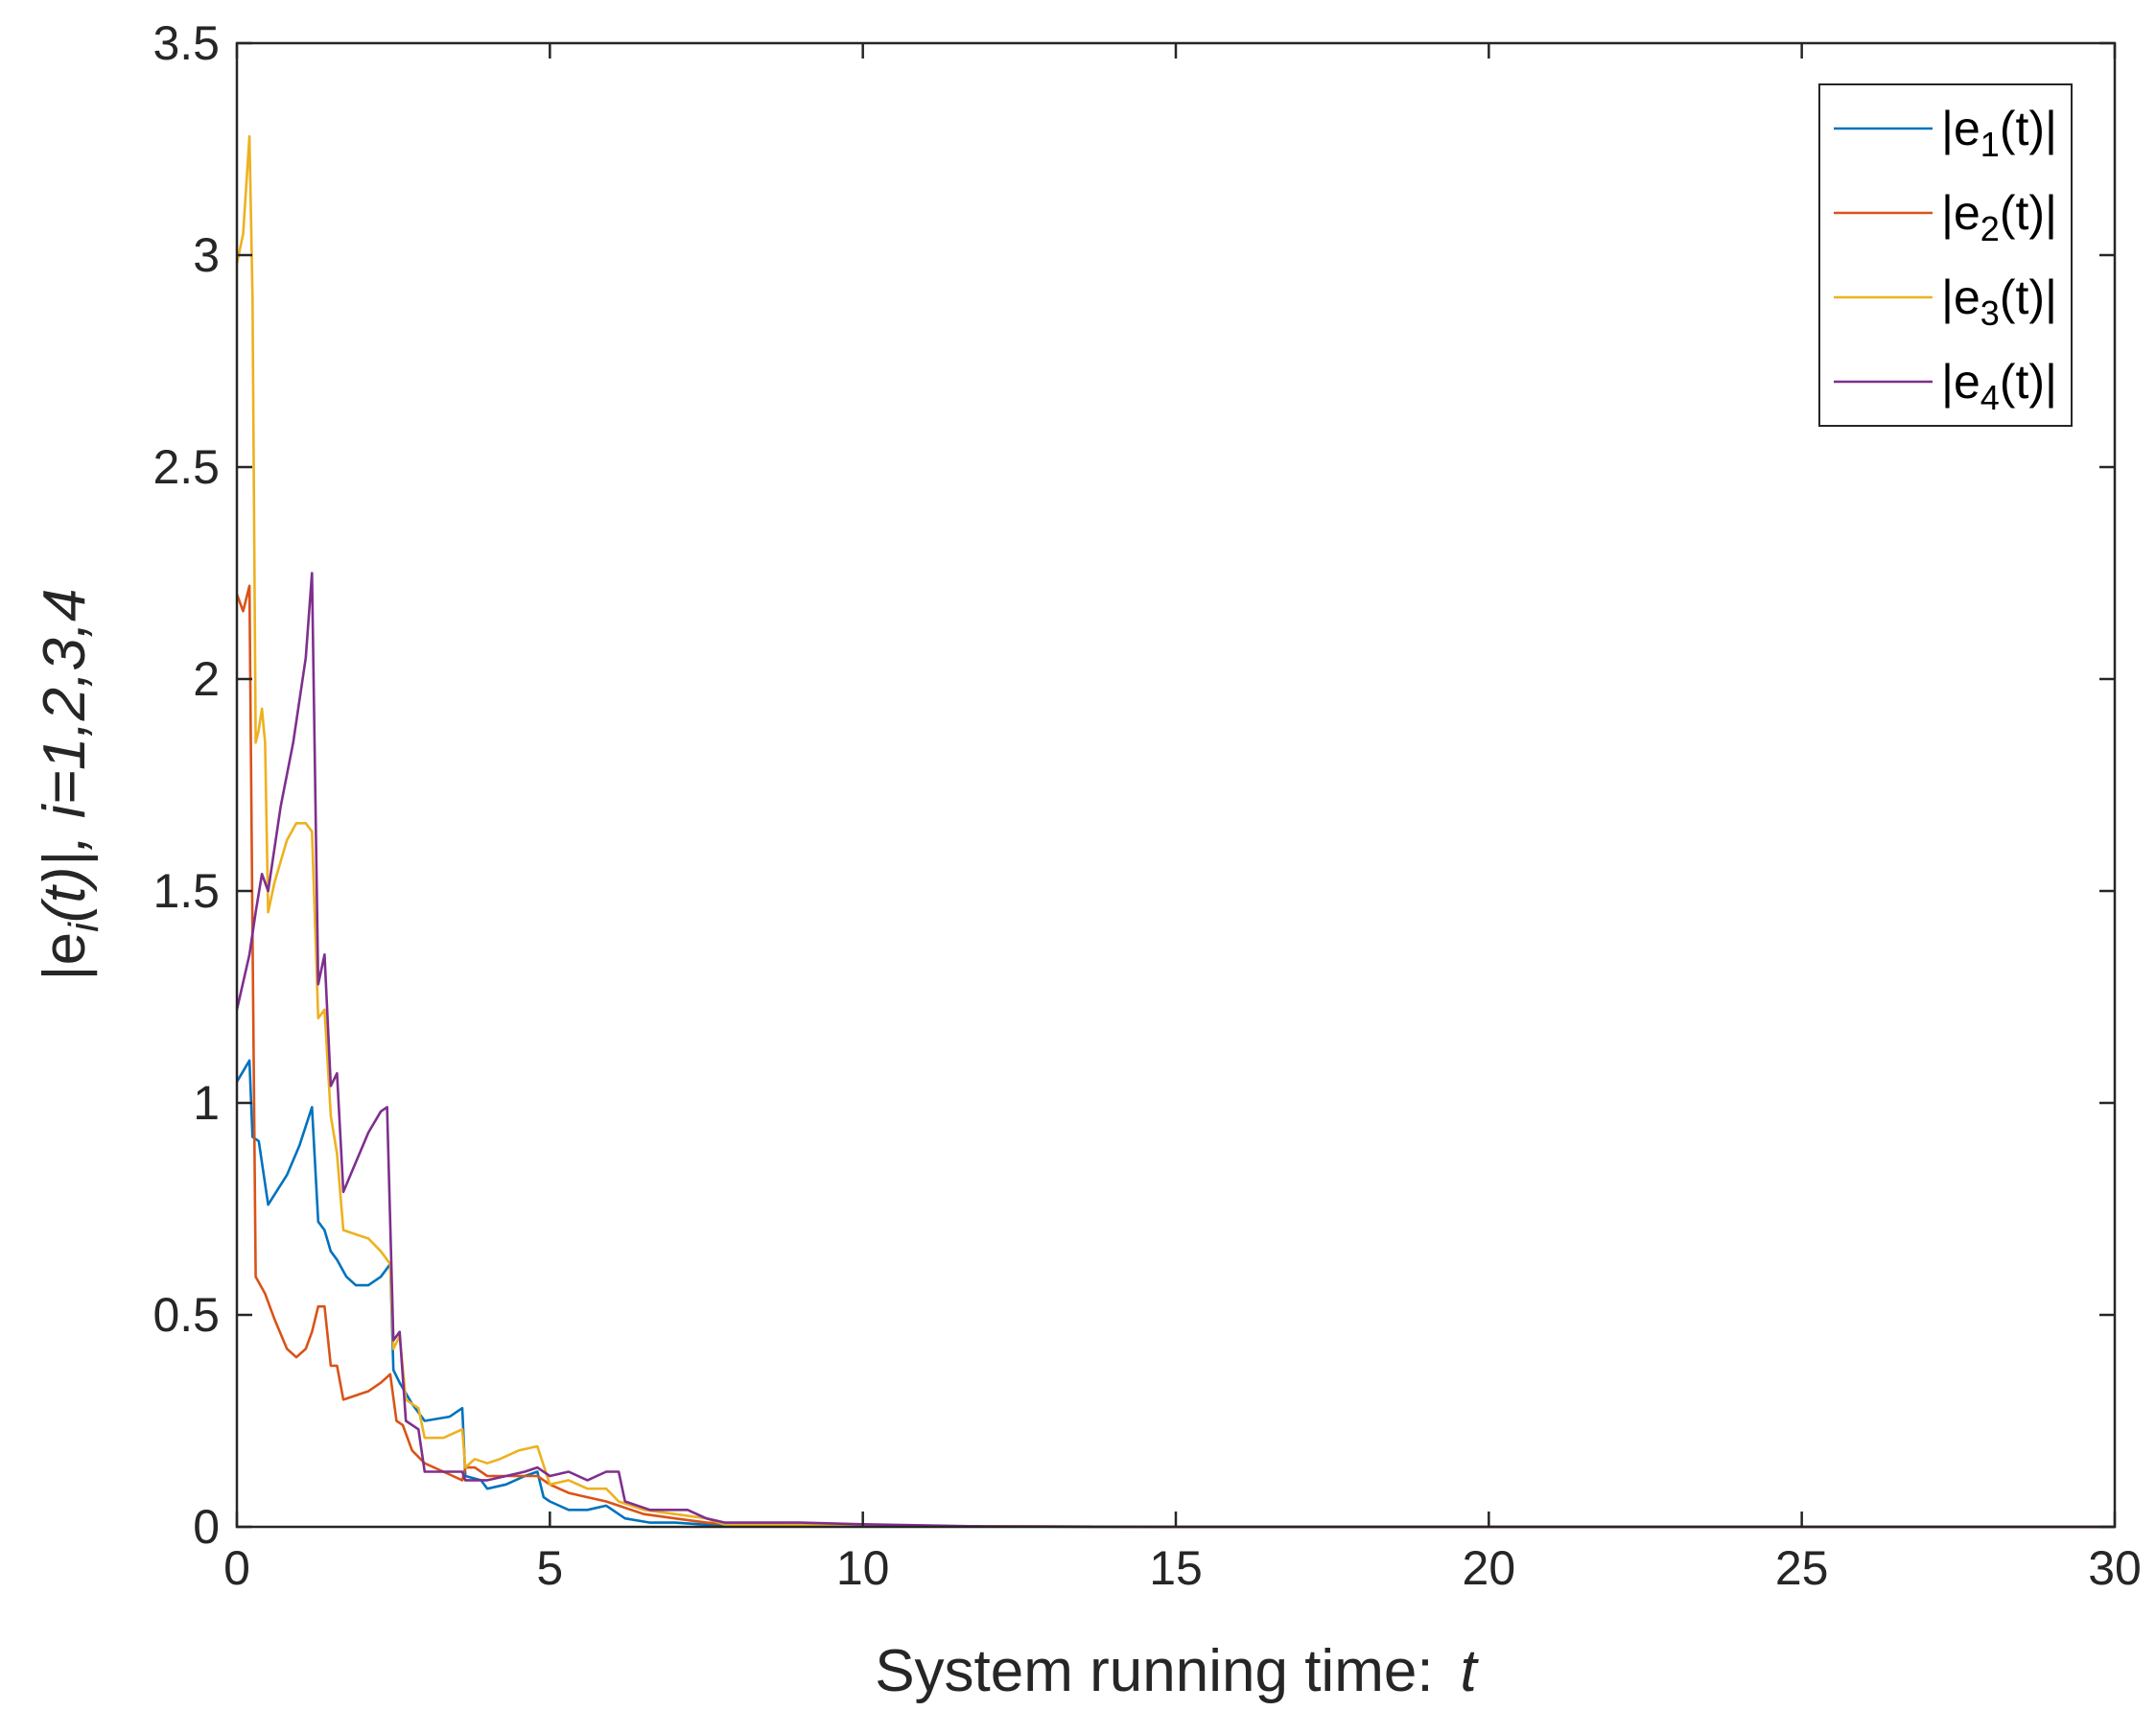 This screenshot has height=1711, width=2156. What do you see at coordinates (1999, 302) in the screenshot?
I see `legend-label-3: |e3(t)|` at bounding box center [1999, 302].